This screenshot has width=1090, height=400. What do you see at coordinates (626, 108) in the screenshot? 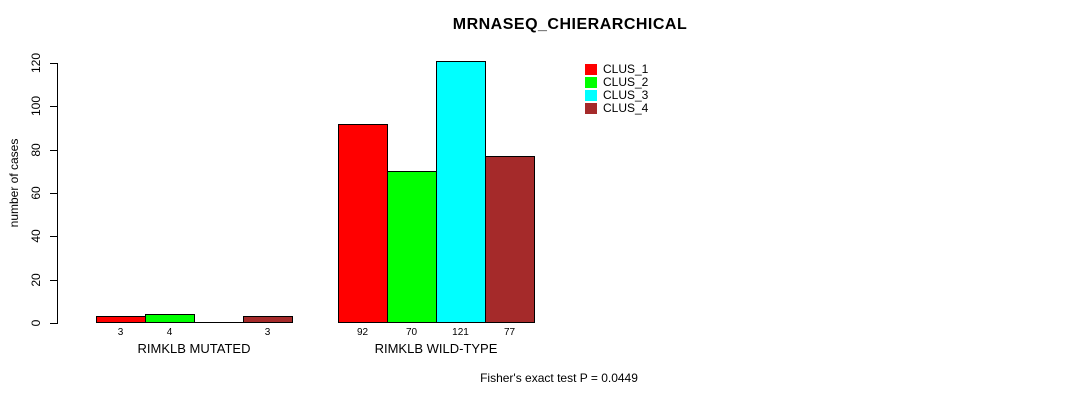
I see `legend-label-clus_4: CLUS_4` at bounding box center [626, 108].